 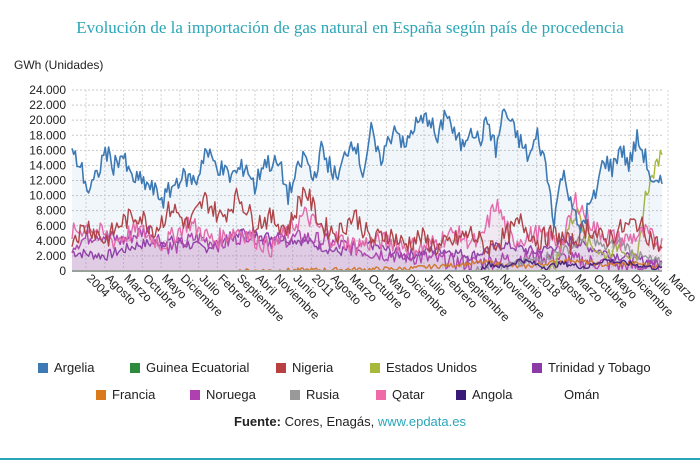 What do you see at coordinates (408, 394) in the screenshot?
I see `legend-label-qatar: Qatar` at bounding box center [408, 394].